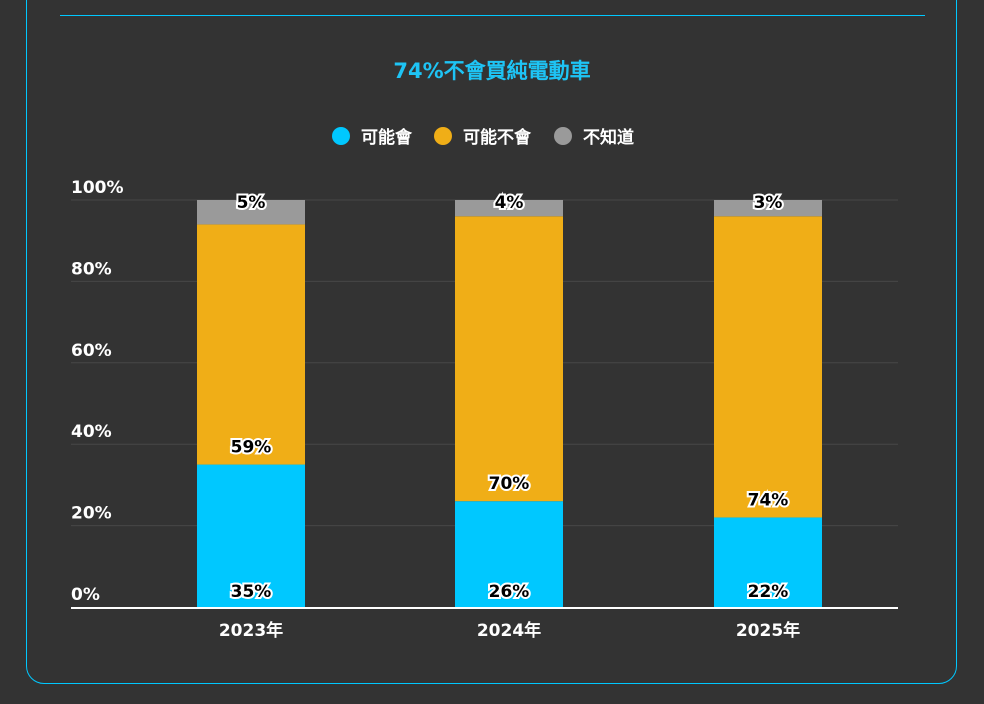  Describe the element at coordinates (85, 595) in the screenshot. I see `y-tick-label: 0%` at that location.